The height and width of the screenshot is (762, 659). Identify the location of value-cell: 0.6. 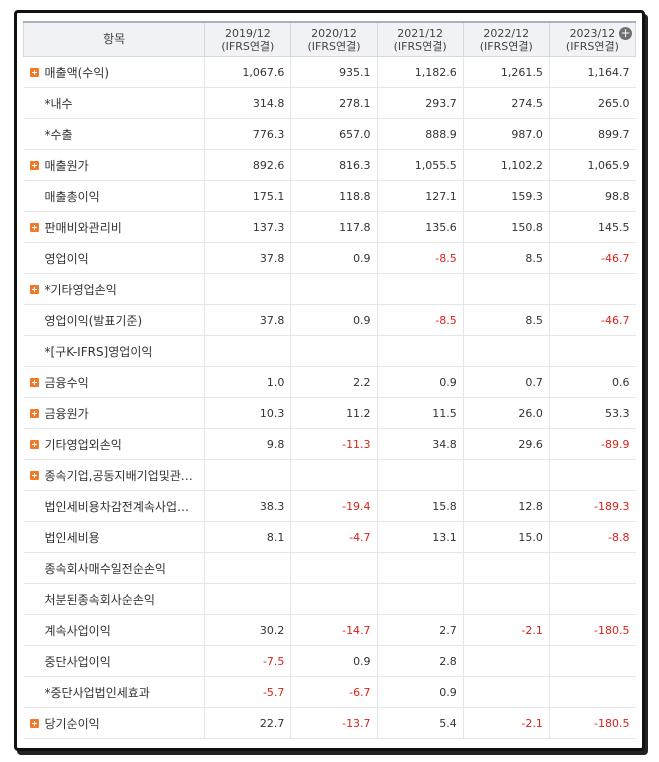
(592, 382).